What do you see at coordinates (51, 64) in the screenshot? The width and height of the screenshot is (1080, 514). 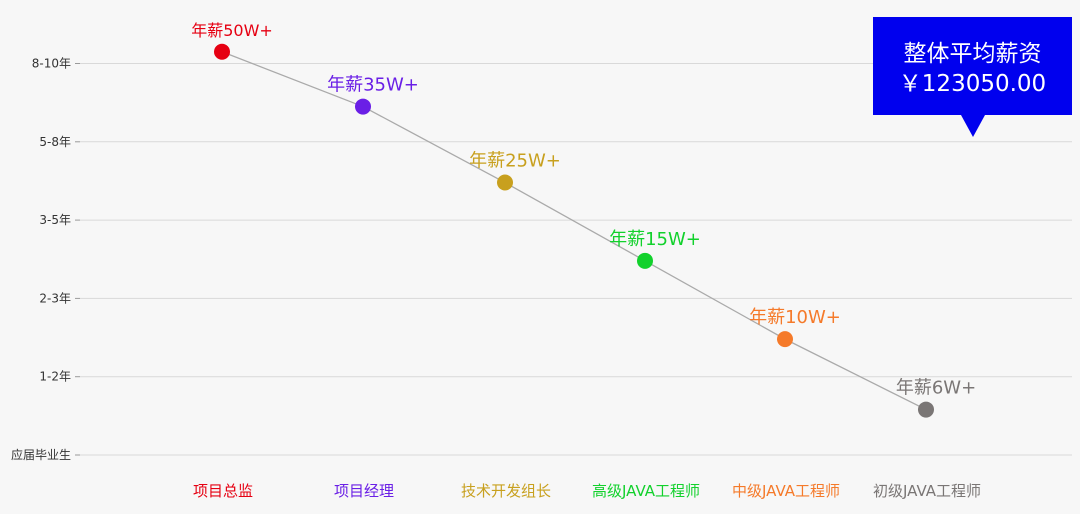 I see `y-tick-label: 8-10年` at bounding box center [51, 64].